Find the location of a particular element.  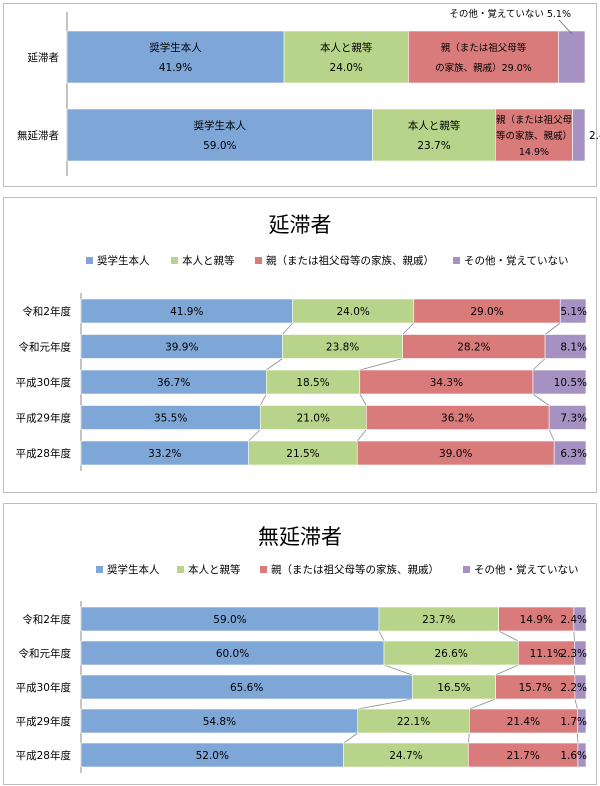

data-label: 18.5% is located at coordinates (312, 383).